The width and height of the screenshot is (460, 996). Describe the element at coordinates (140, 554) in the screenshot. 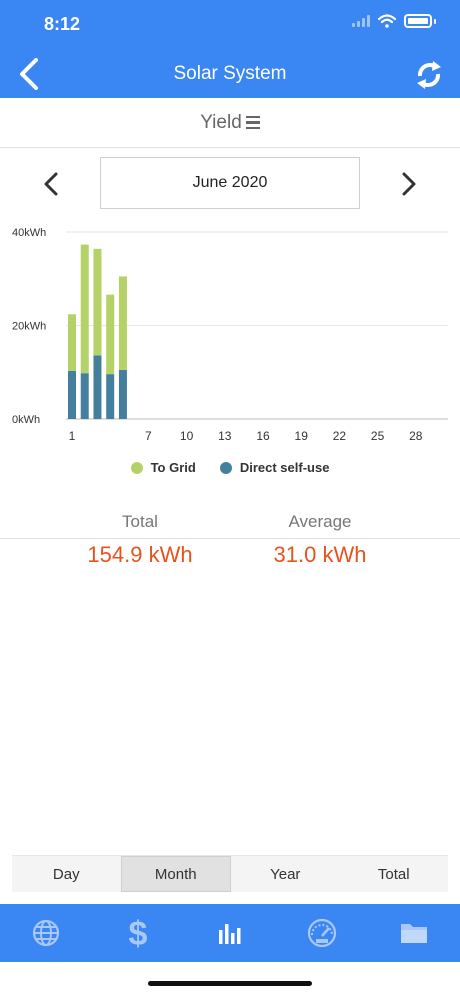

I see `total-value: 154.9 kWh` at that location.